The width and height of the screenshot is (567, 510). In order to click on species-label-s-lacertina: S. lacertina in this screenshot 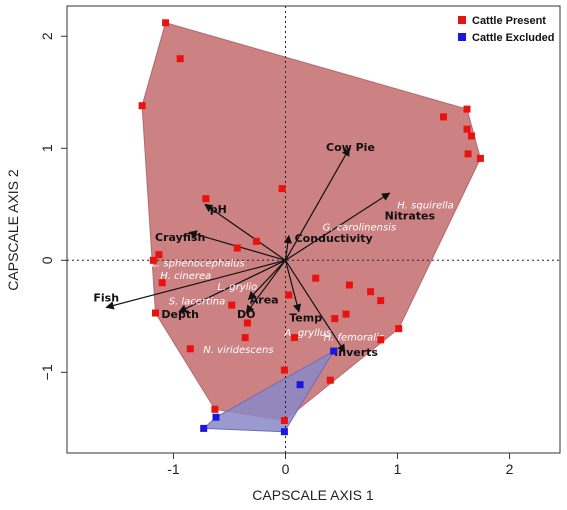, I will do `click(197, 302)`.